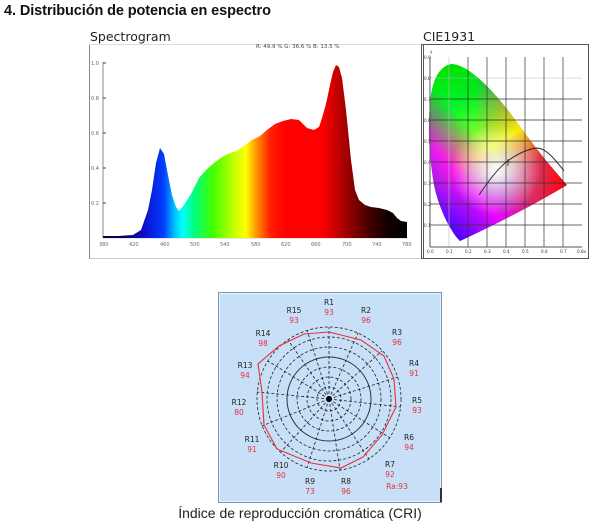 The width and height of the screenshot is (600, 527). What do you see at coordinates (407, 245) in the screenshot?
I see `svg-text: 780` at bounding box center [407, 245].